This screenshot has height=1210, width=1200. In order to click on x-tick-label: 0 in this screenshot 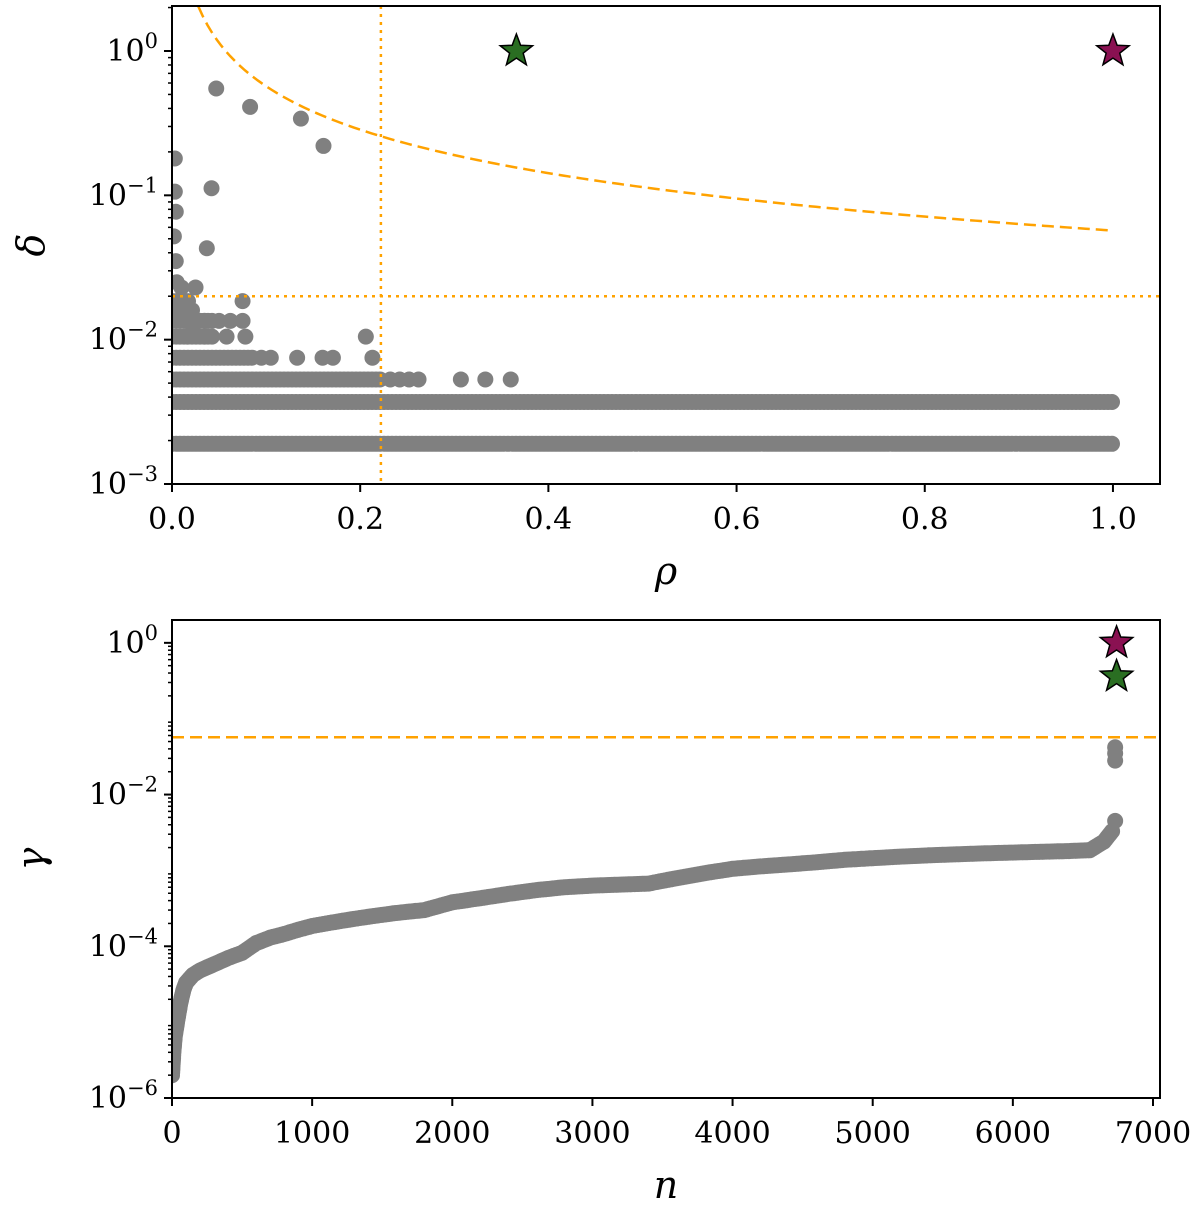, I will do `click(171, 1133)`.